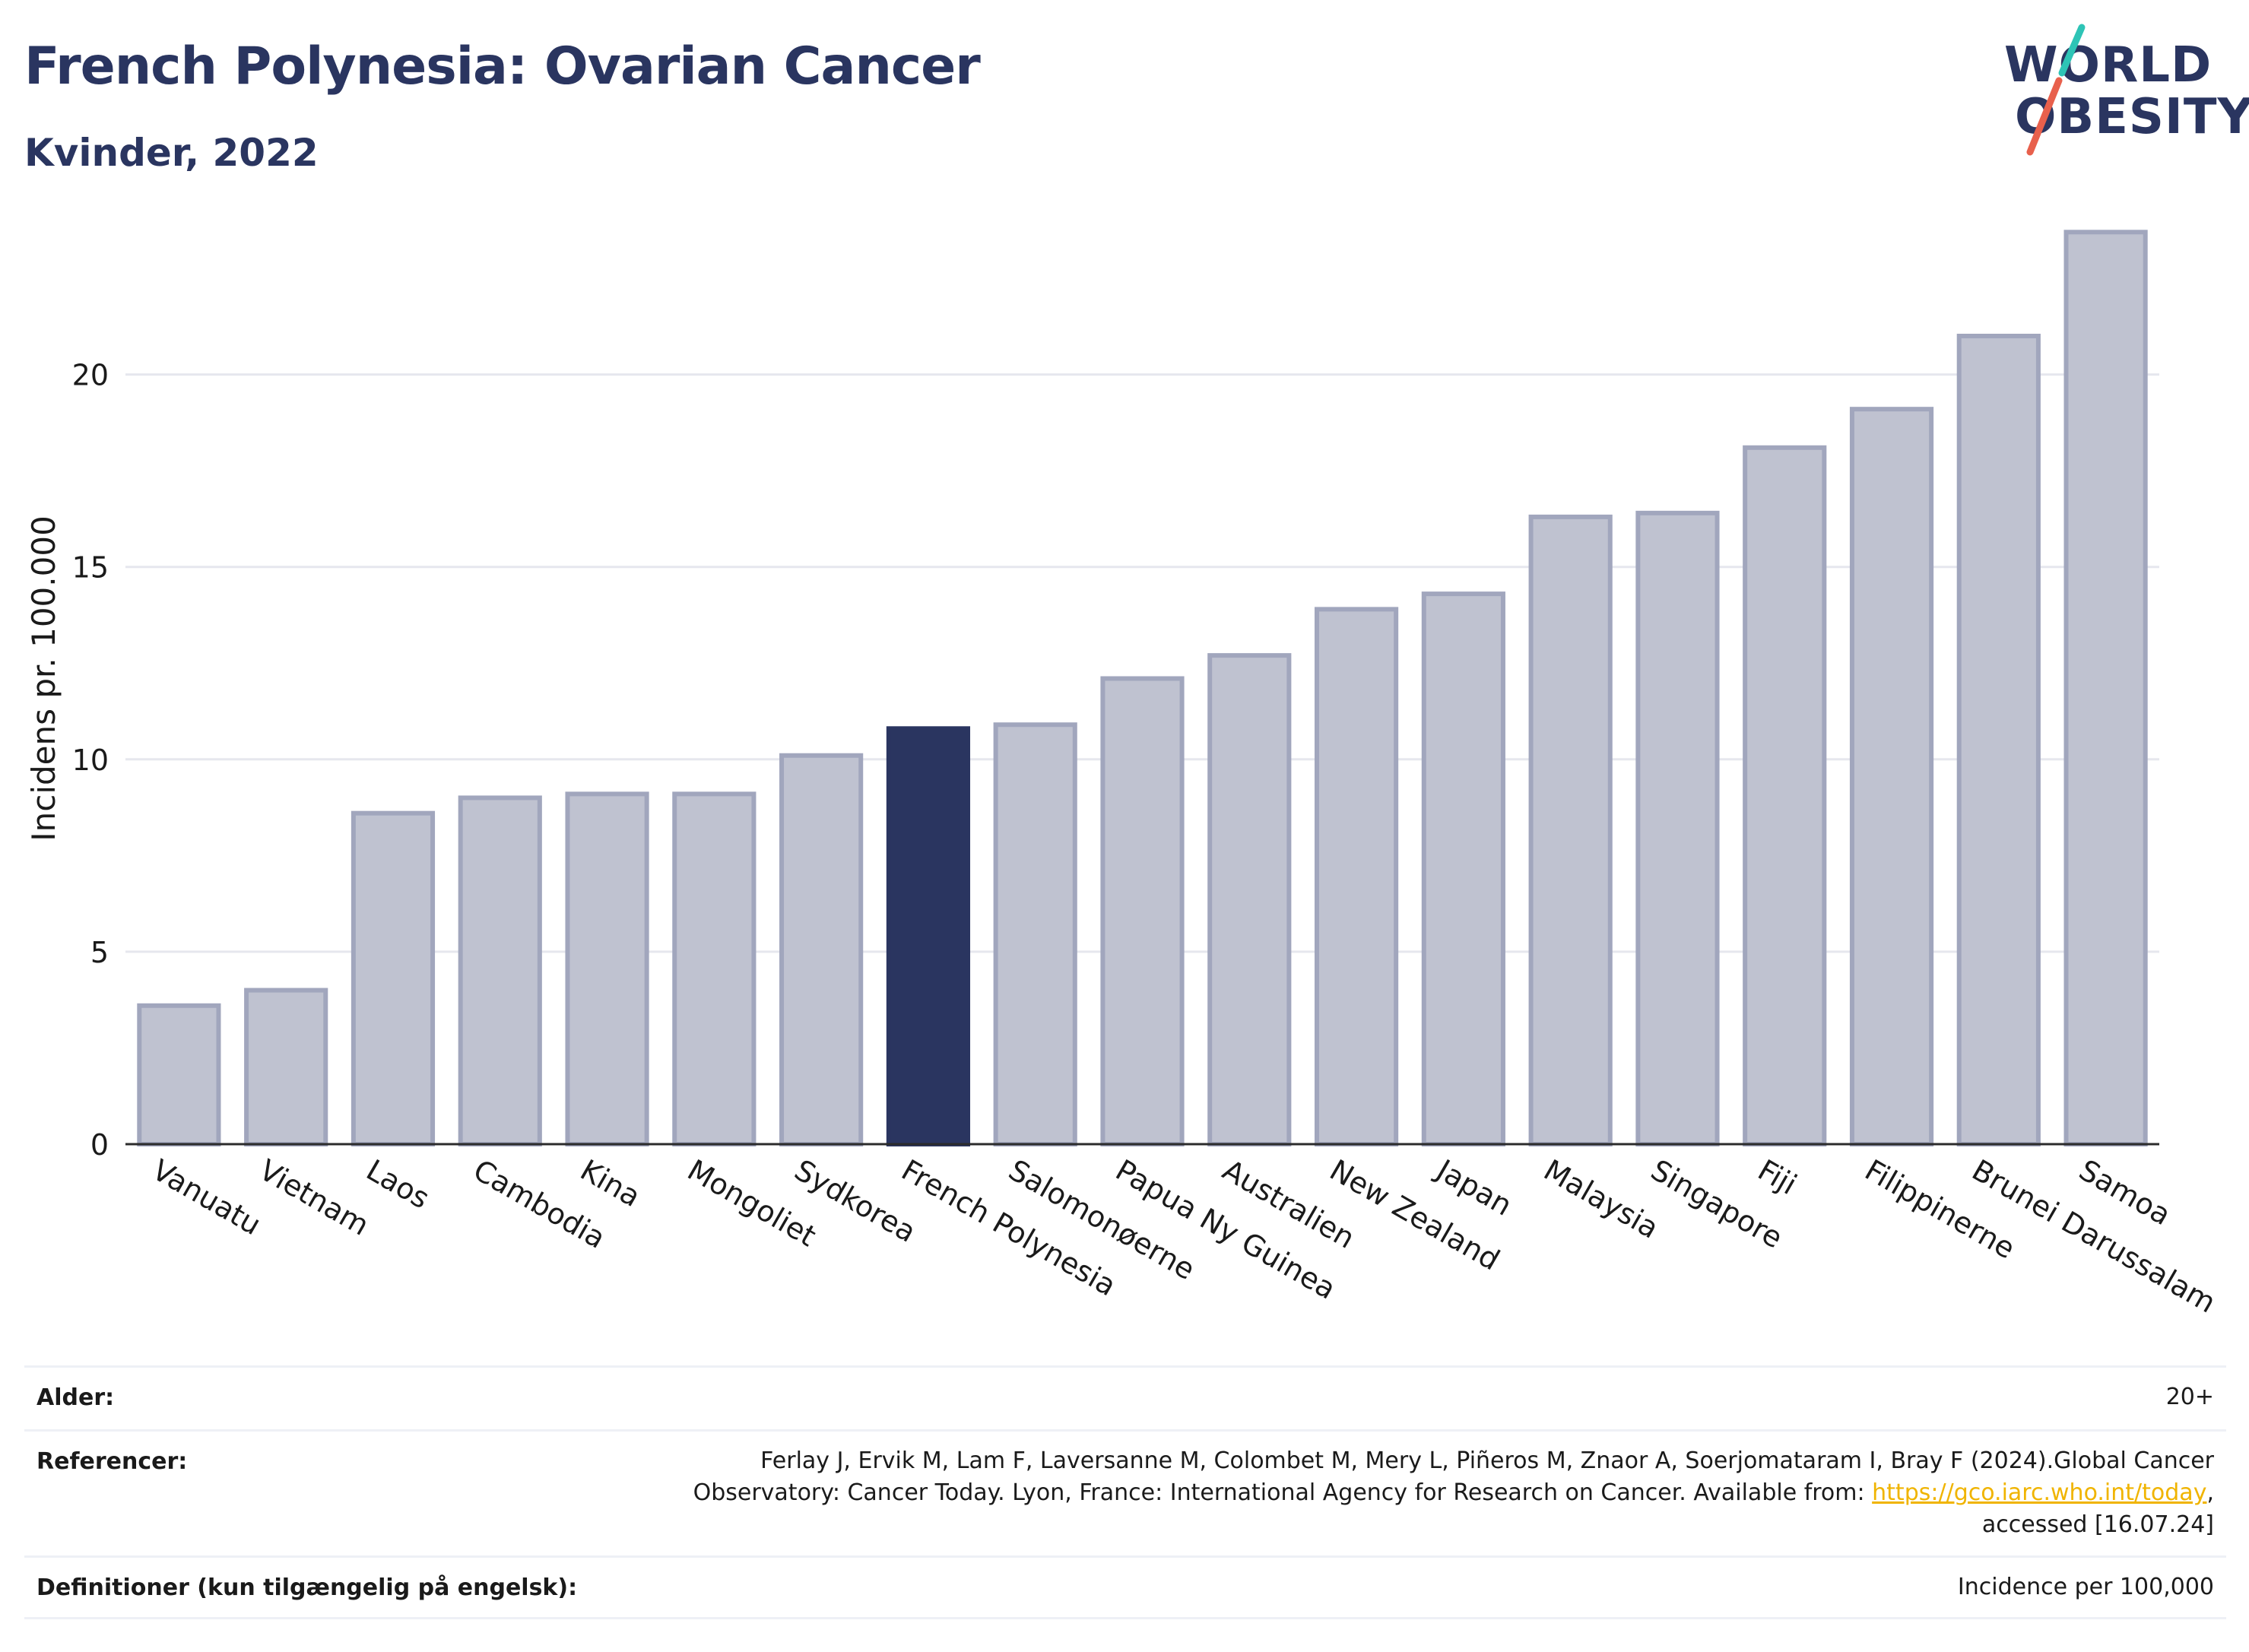  I want to click on age-label: Alder:, so click(75, 1397).